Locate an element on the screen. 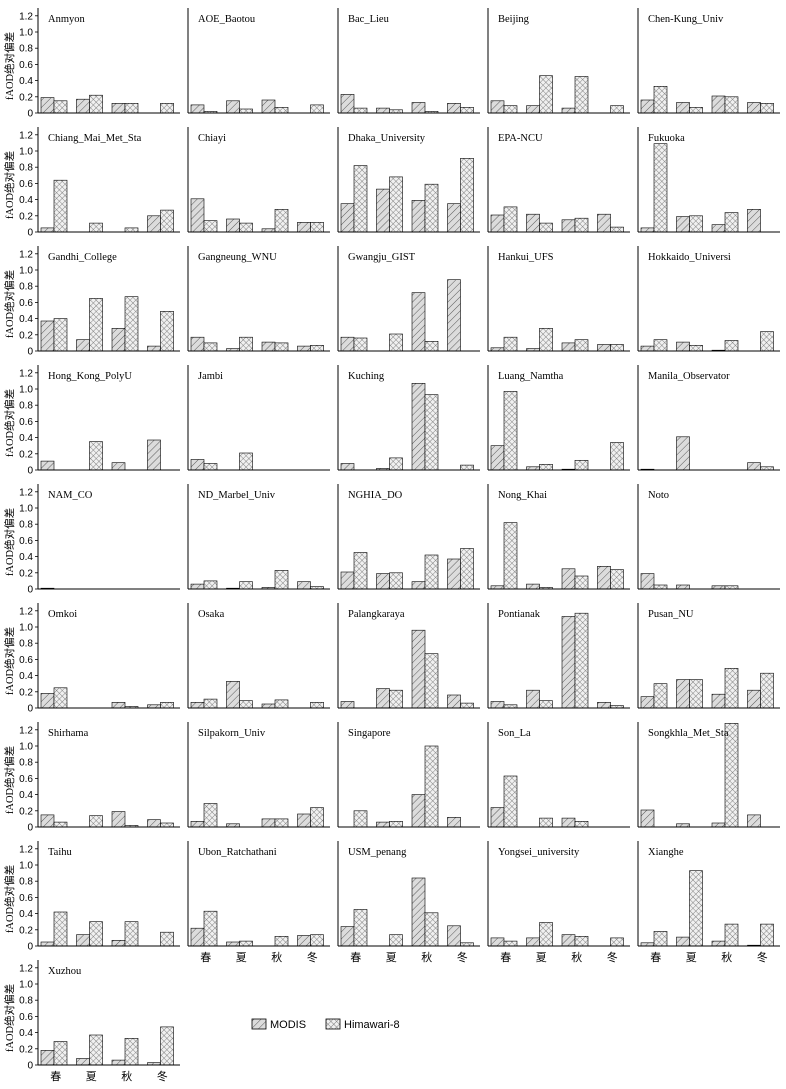 The height and width of the screenshot is (1089, 786). panel-title: NGHIA_DO is located at coordinates (375, 495).